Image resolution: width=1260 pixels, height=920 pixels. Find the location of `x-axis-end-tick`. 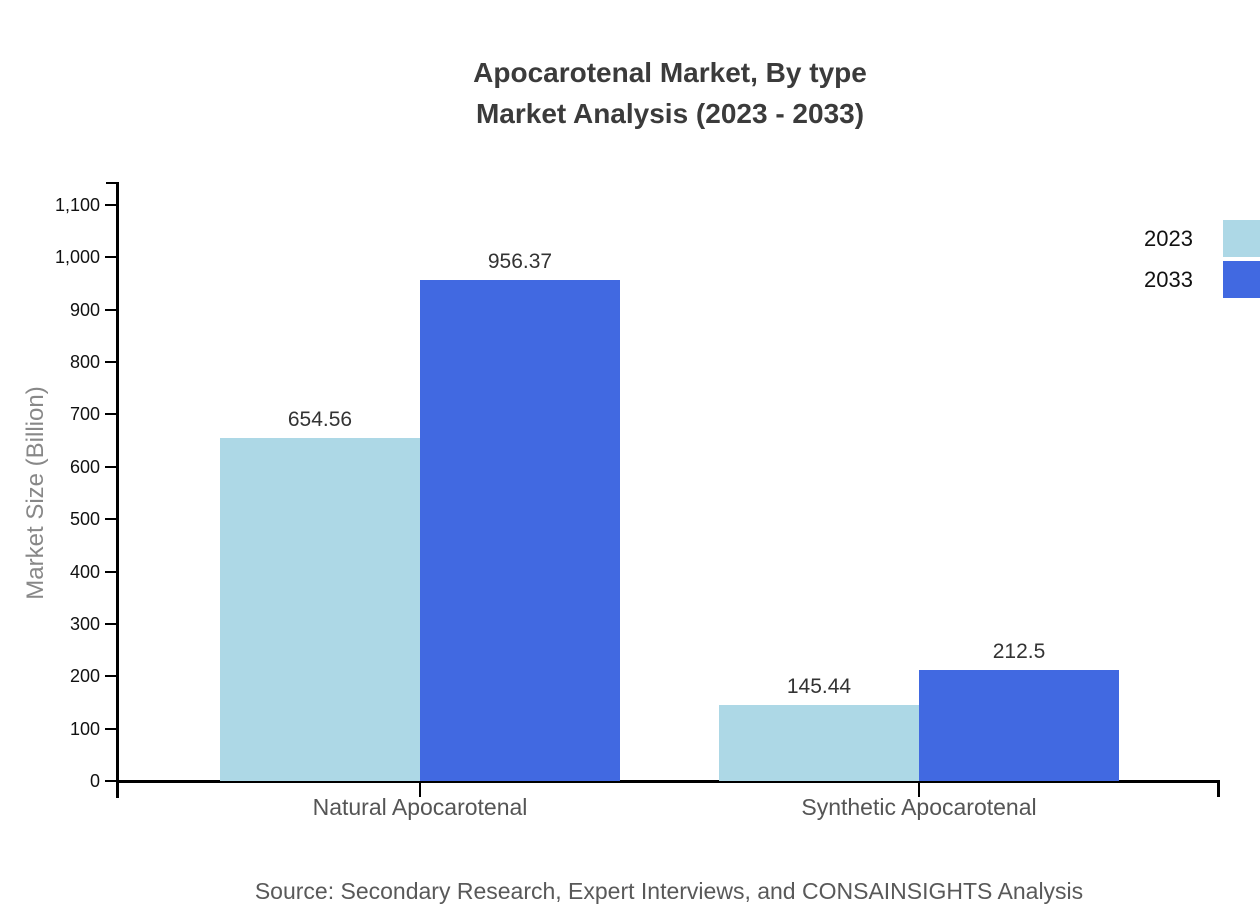

x-axis-end-tick is located at coordinates (1218, 790).